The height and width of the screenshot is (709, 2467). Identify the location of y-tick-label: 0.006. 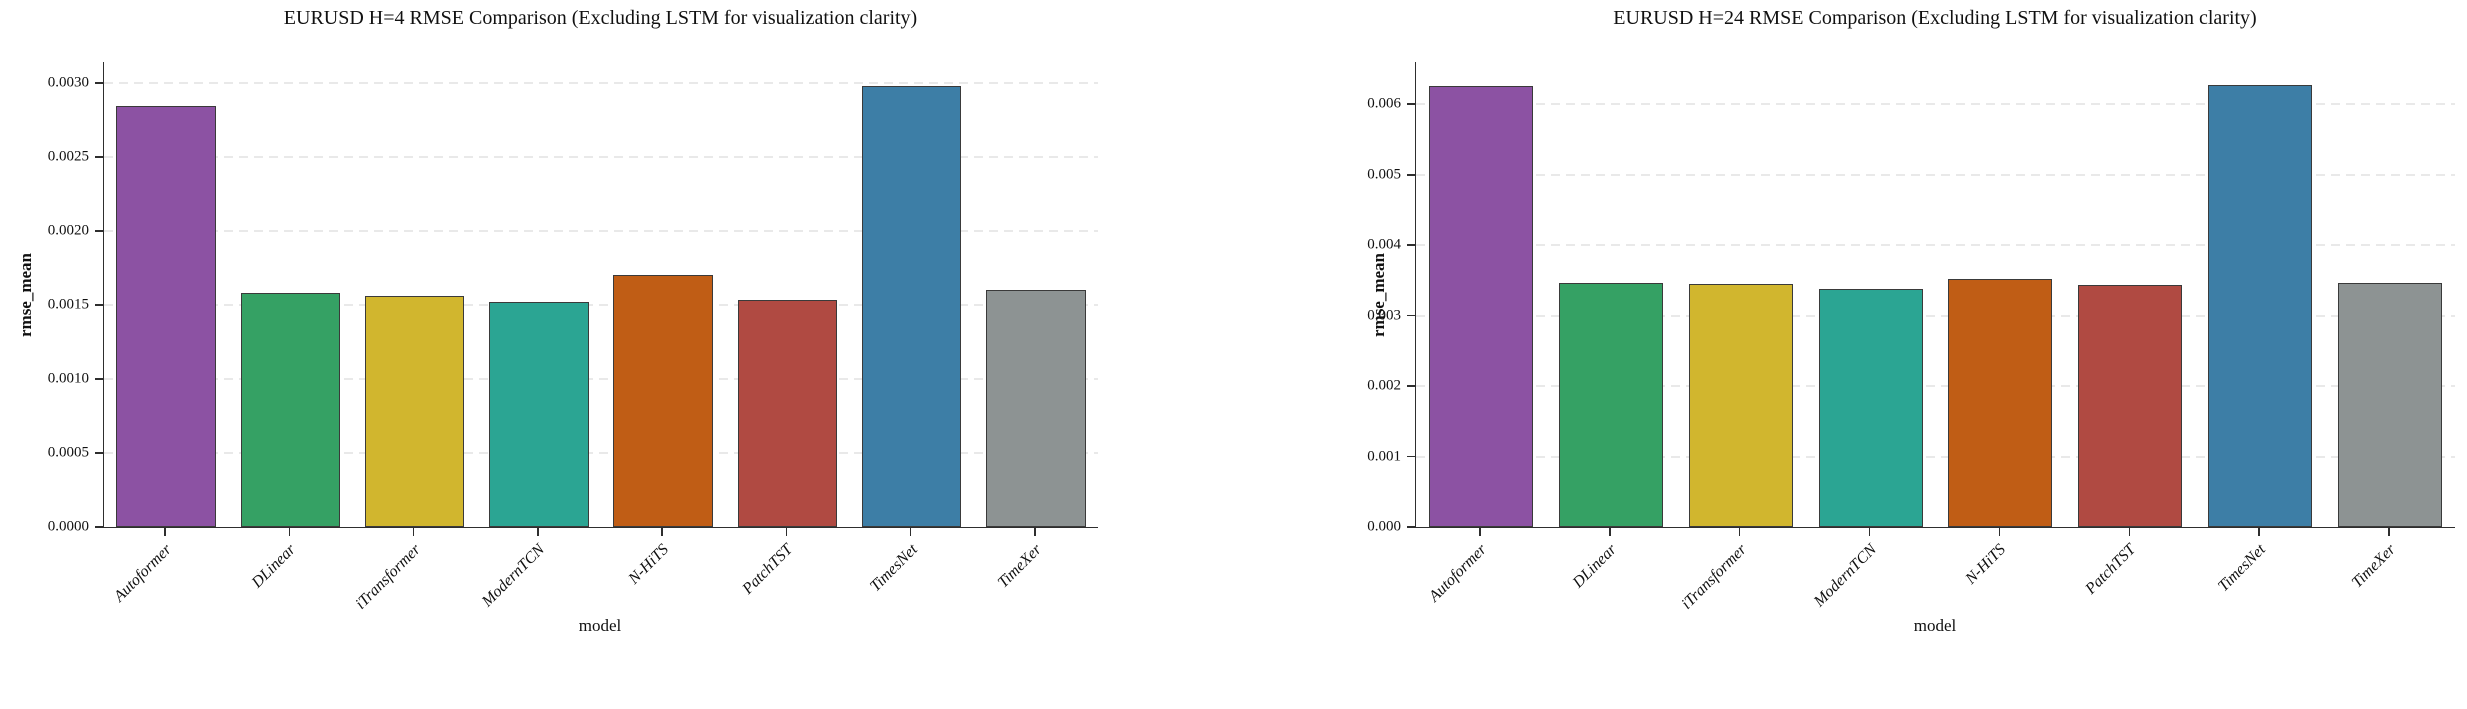
(1384, 103).